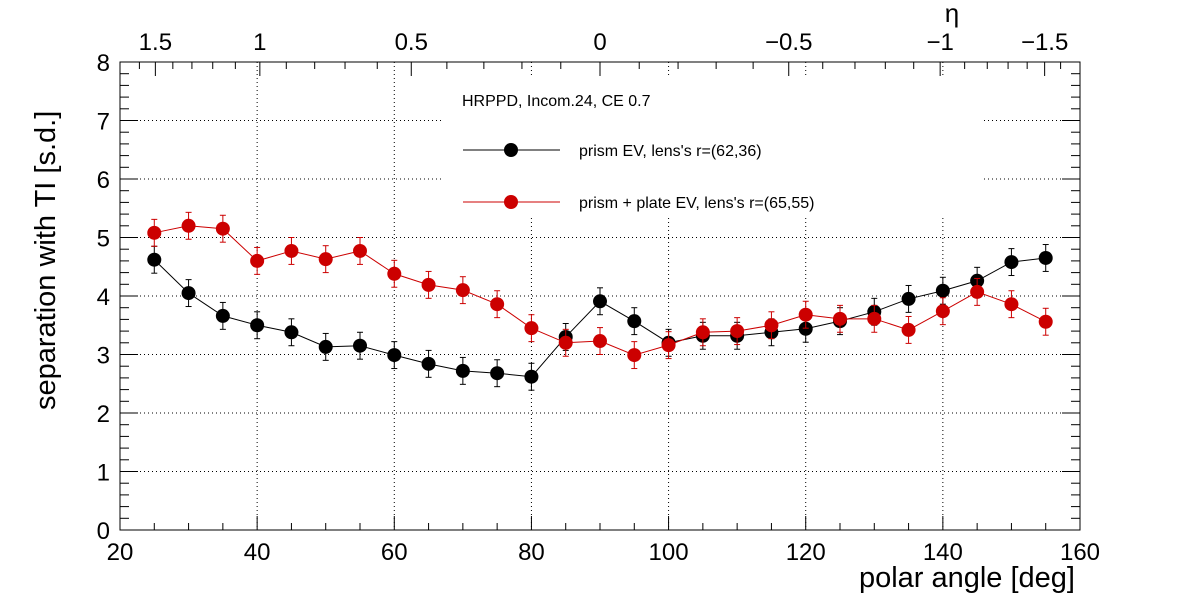 This screenshot has height=605, width=1200. Describe the element at coordinates (952, 14) in the screenshot. I see `top-axis-label: η` at that location.